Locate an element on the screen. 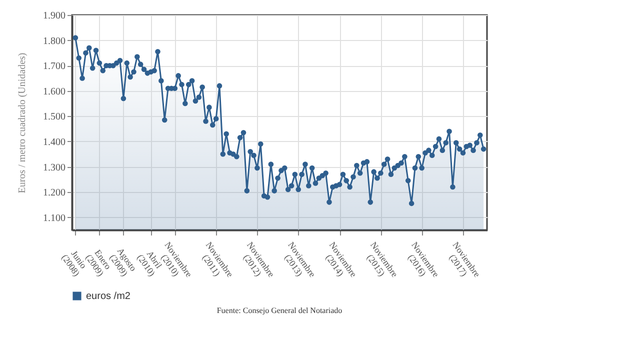 Image resolution: width=620 pixels, height=350 pixels. y-tick-label: 1.700 is located at coordinates (54, 66).